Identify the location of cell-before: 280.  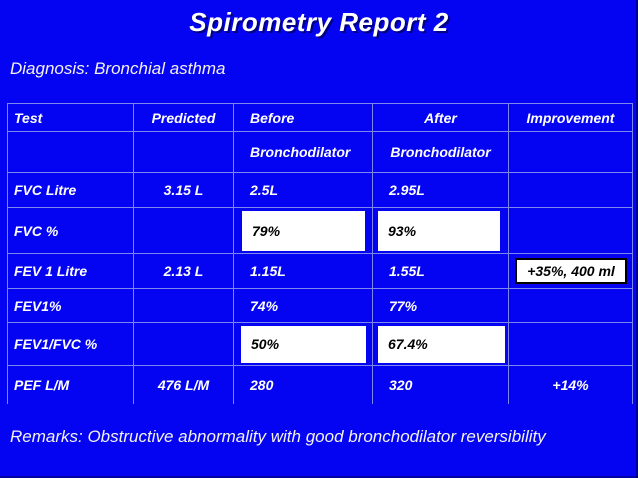
(303, 385).